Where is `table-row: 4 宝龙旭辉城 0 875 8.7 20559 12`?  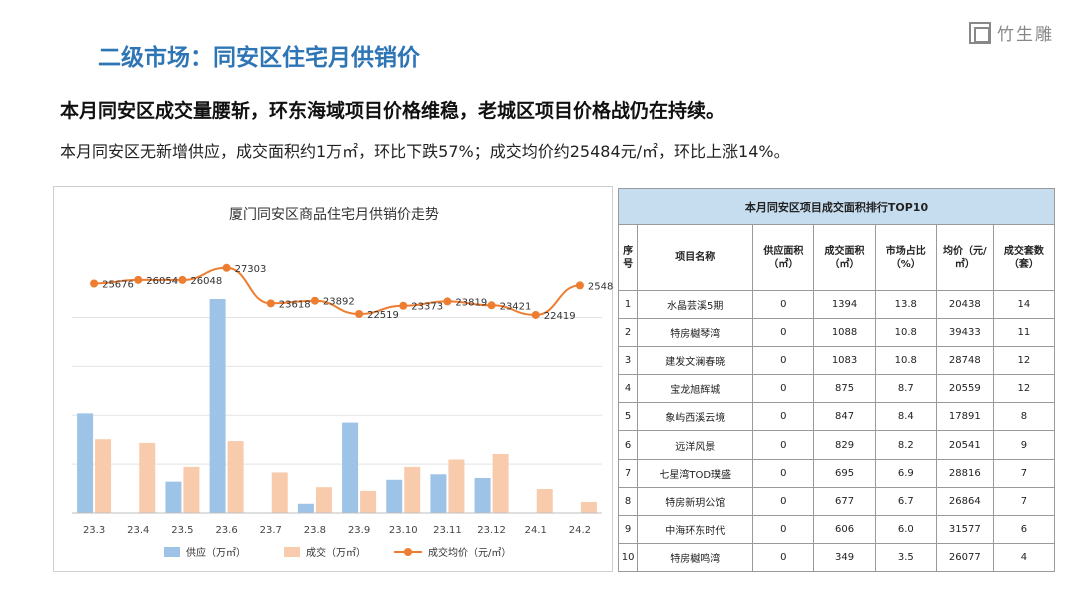 table-row: 4 宝龙旭辉城 0 875 8.7 20559 12 is located at coordinates (836, 389).